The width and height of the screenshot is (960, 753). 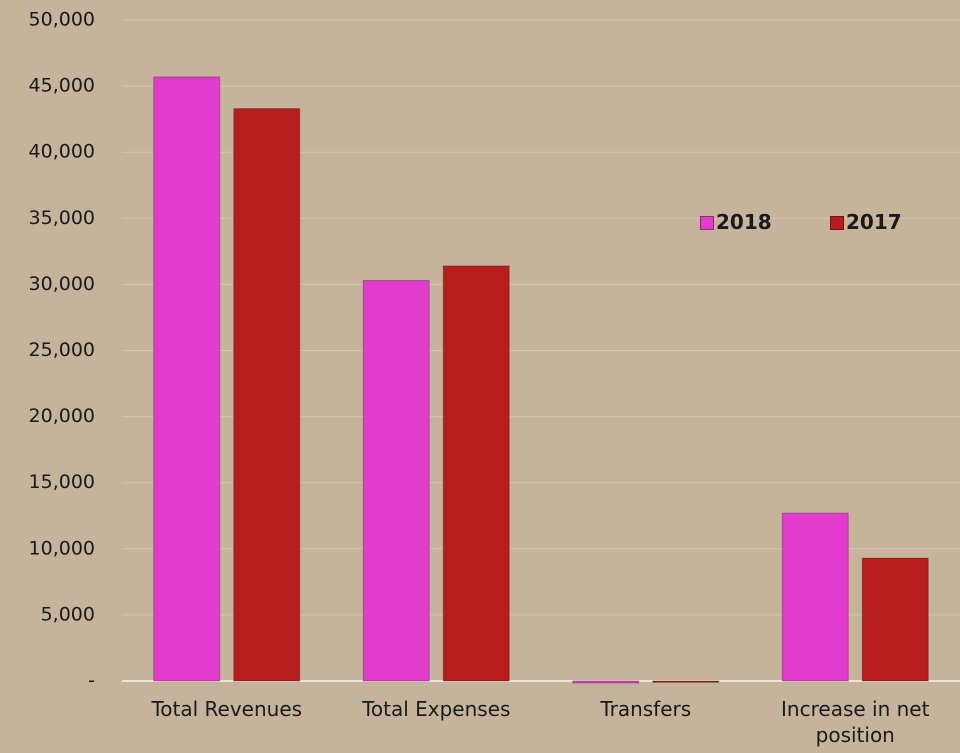 I want to click on y-tick-label: 5,000, so click(x=68, y=614).